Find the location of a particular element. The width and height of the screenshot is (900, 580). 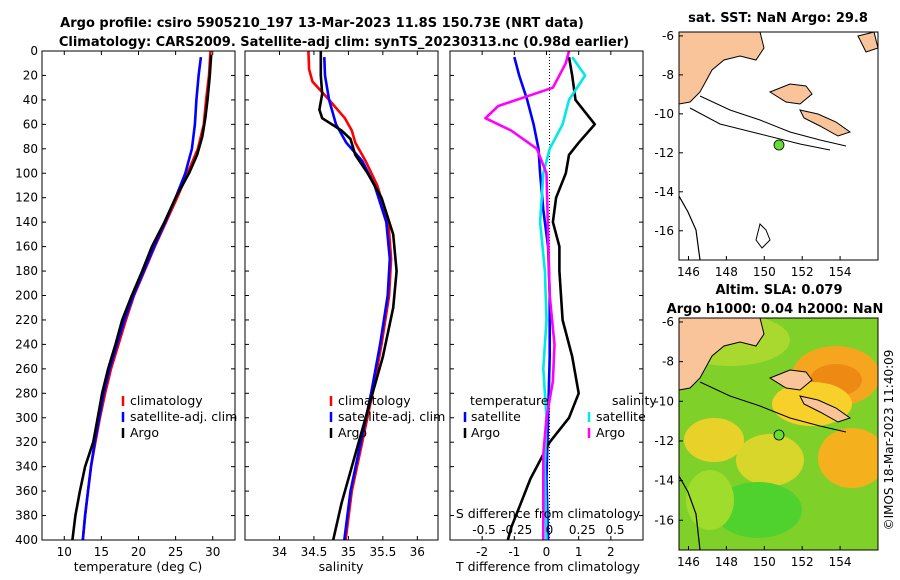

salinity-xlabel: salinity is located at coordinates (341, 566).